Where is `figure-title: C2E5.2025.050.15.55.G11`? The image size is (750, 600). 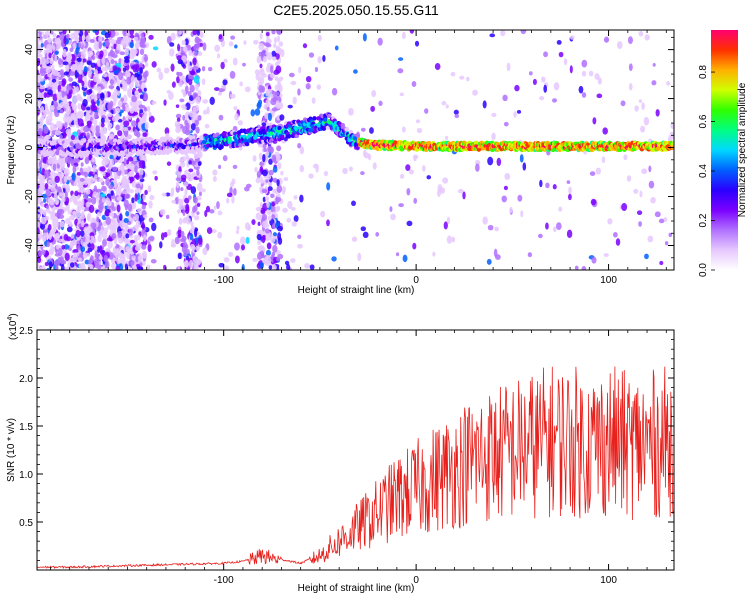 figure-title: C2E5.2025.050.15.55.G11 is located at coordinates (356, 10).